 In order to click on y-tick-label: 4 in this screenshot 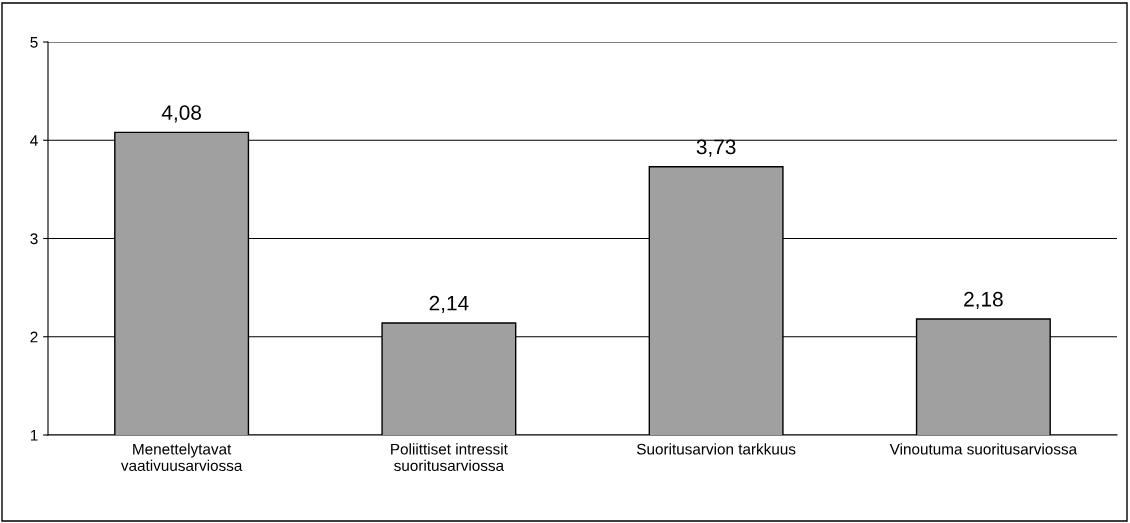, I will do `click(34, 140)`.